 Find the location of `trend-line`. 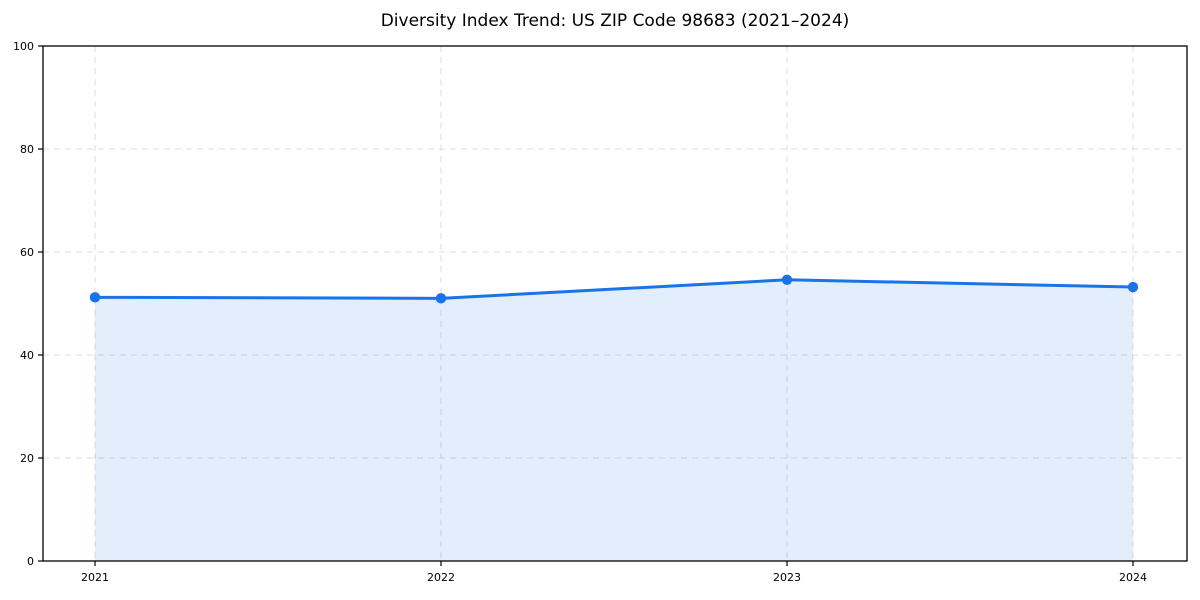

trend-line is located at coordinates (614, 289).